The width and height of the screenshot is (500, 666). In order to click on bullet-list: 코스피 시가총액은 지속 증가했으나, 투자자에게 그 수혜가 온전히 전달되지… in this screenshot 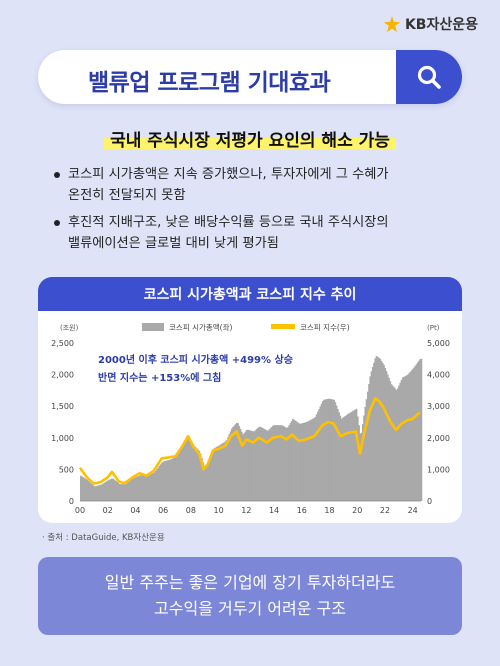, I will do `click(254, 212)`.